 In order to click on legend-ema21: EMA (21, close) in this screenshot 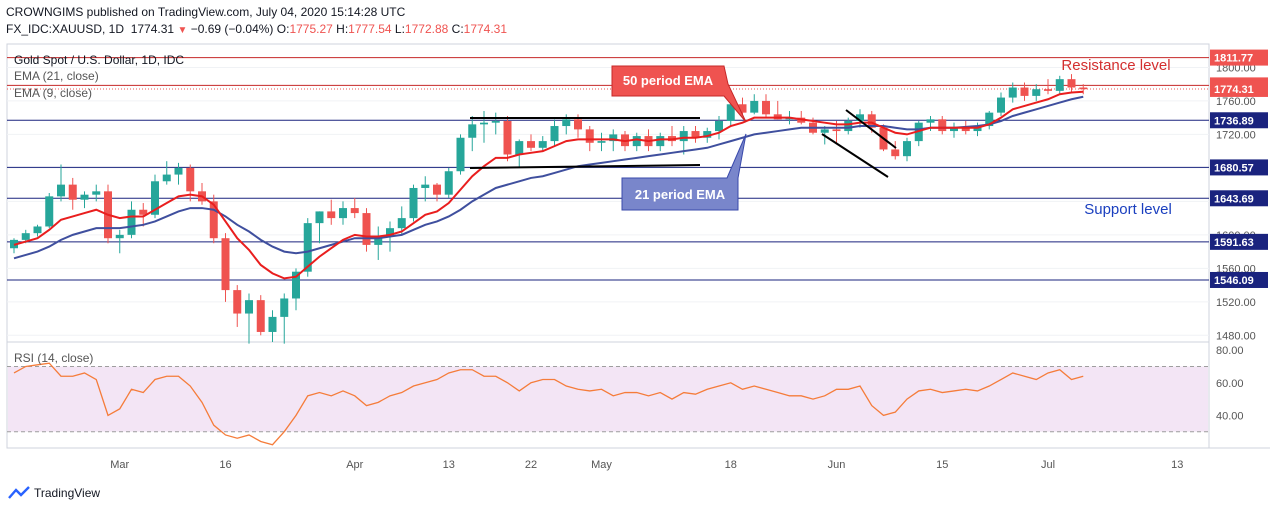, I will do `click(56, 76)`.